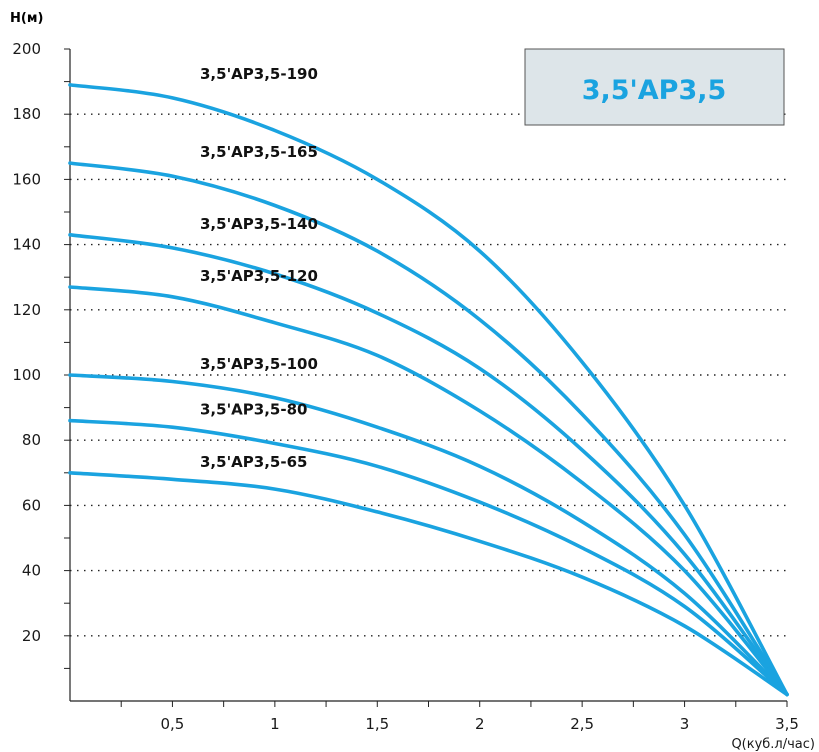 The width and height of the screenshot is (819, 752). What do you see at coordinates (172, 724) in the screenshot?
I see `x-tick-label: 0,5` at bounding box center [172, 724].